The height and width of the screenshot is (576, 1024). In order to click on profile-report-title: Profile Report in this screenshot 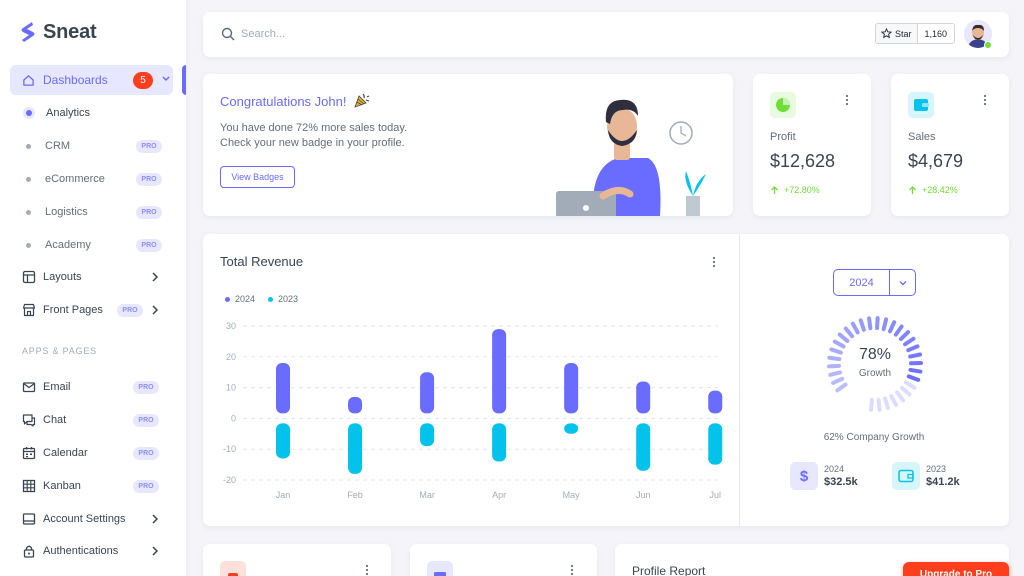, I will do `click(669, 570)`.